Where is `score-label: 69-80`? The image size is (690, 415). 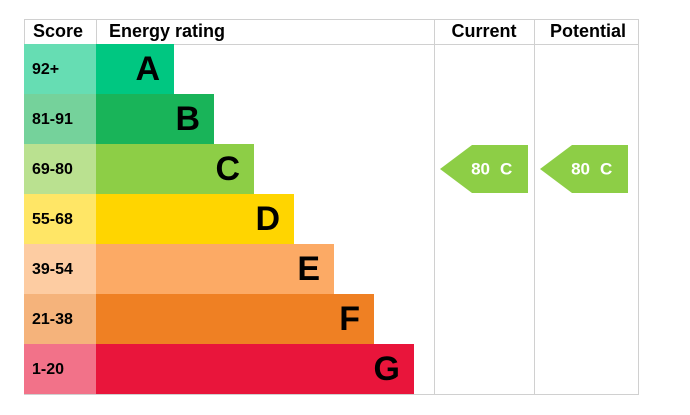
score-label: 69-80 is located at coordinates (52, 169).